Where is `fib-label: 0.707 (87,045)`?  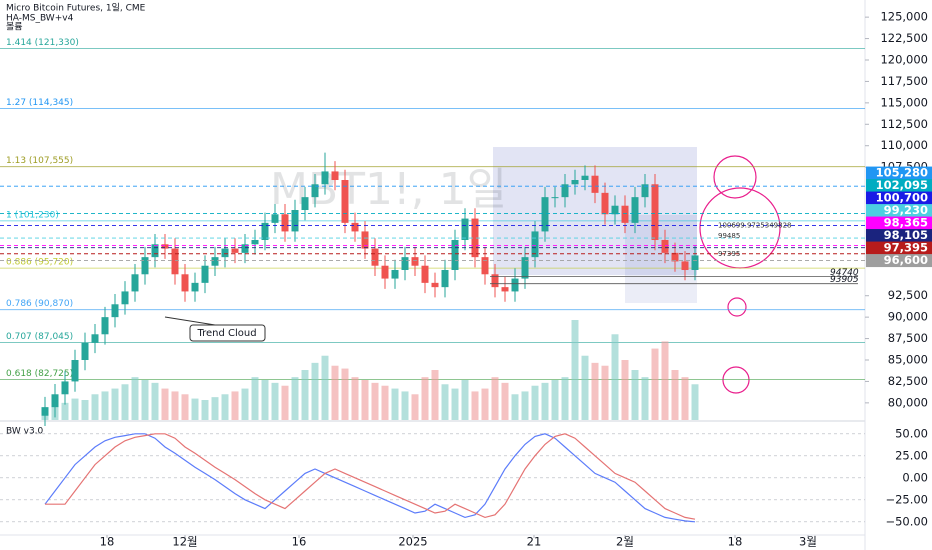
fib-label: 0.707 (87,045) is located at coordinates (39, 337).